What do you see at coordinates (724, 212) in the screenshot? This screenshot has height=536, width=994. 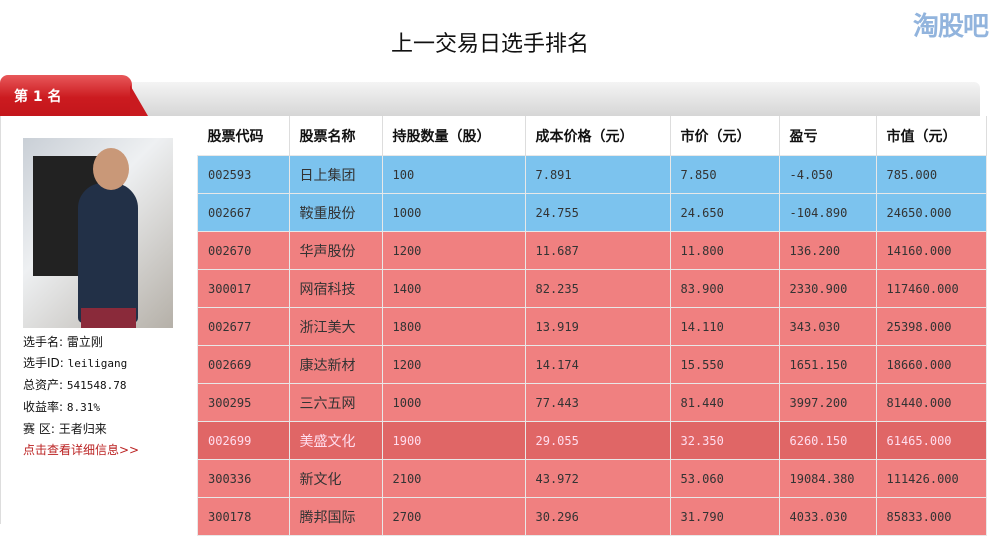 I see `table-cell: 24.650` at bounding box center [724, 212].